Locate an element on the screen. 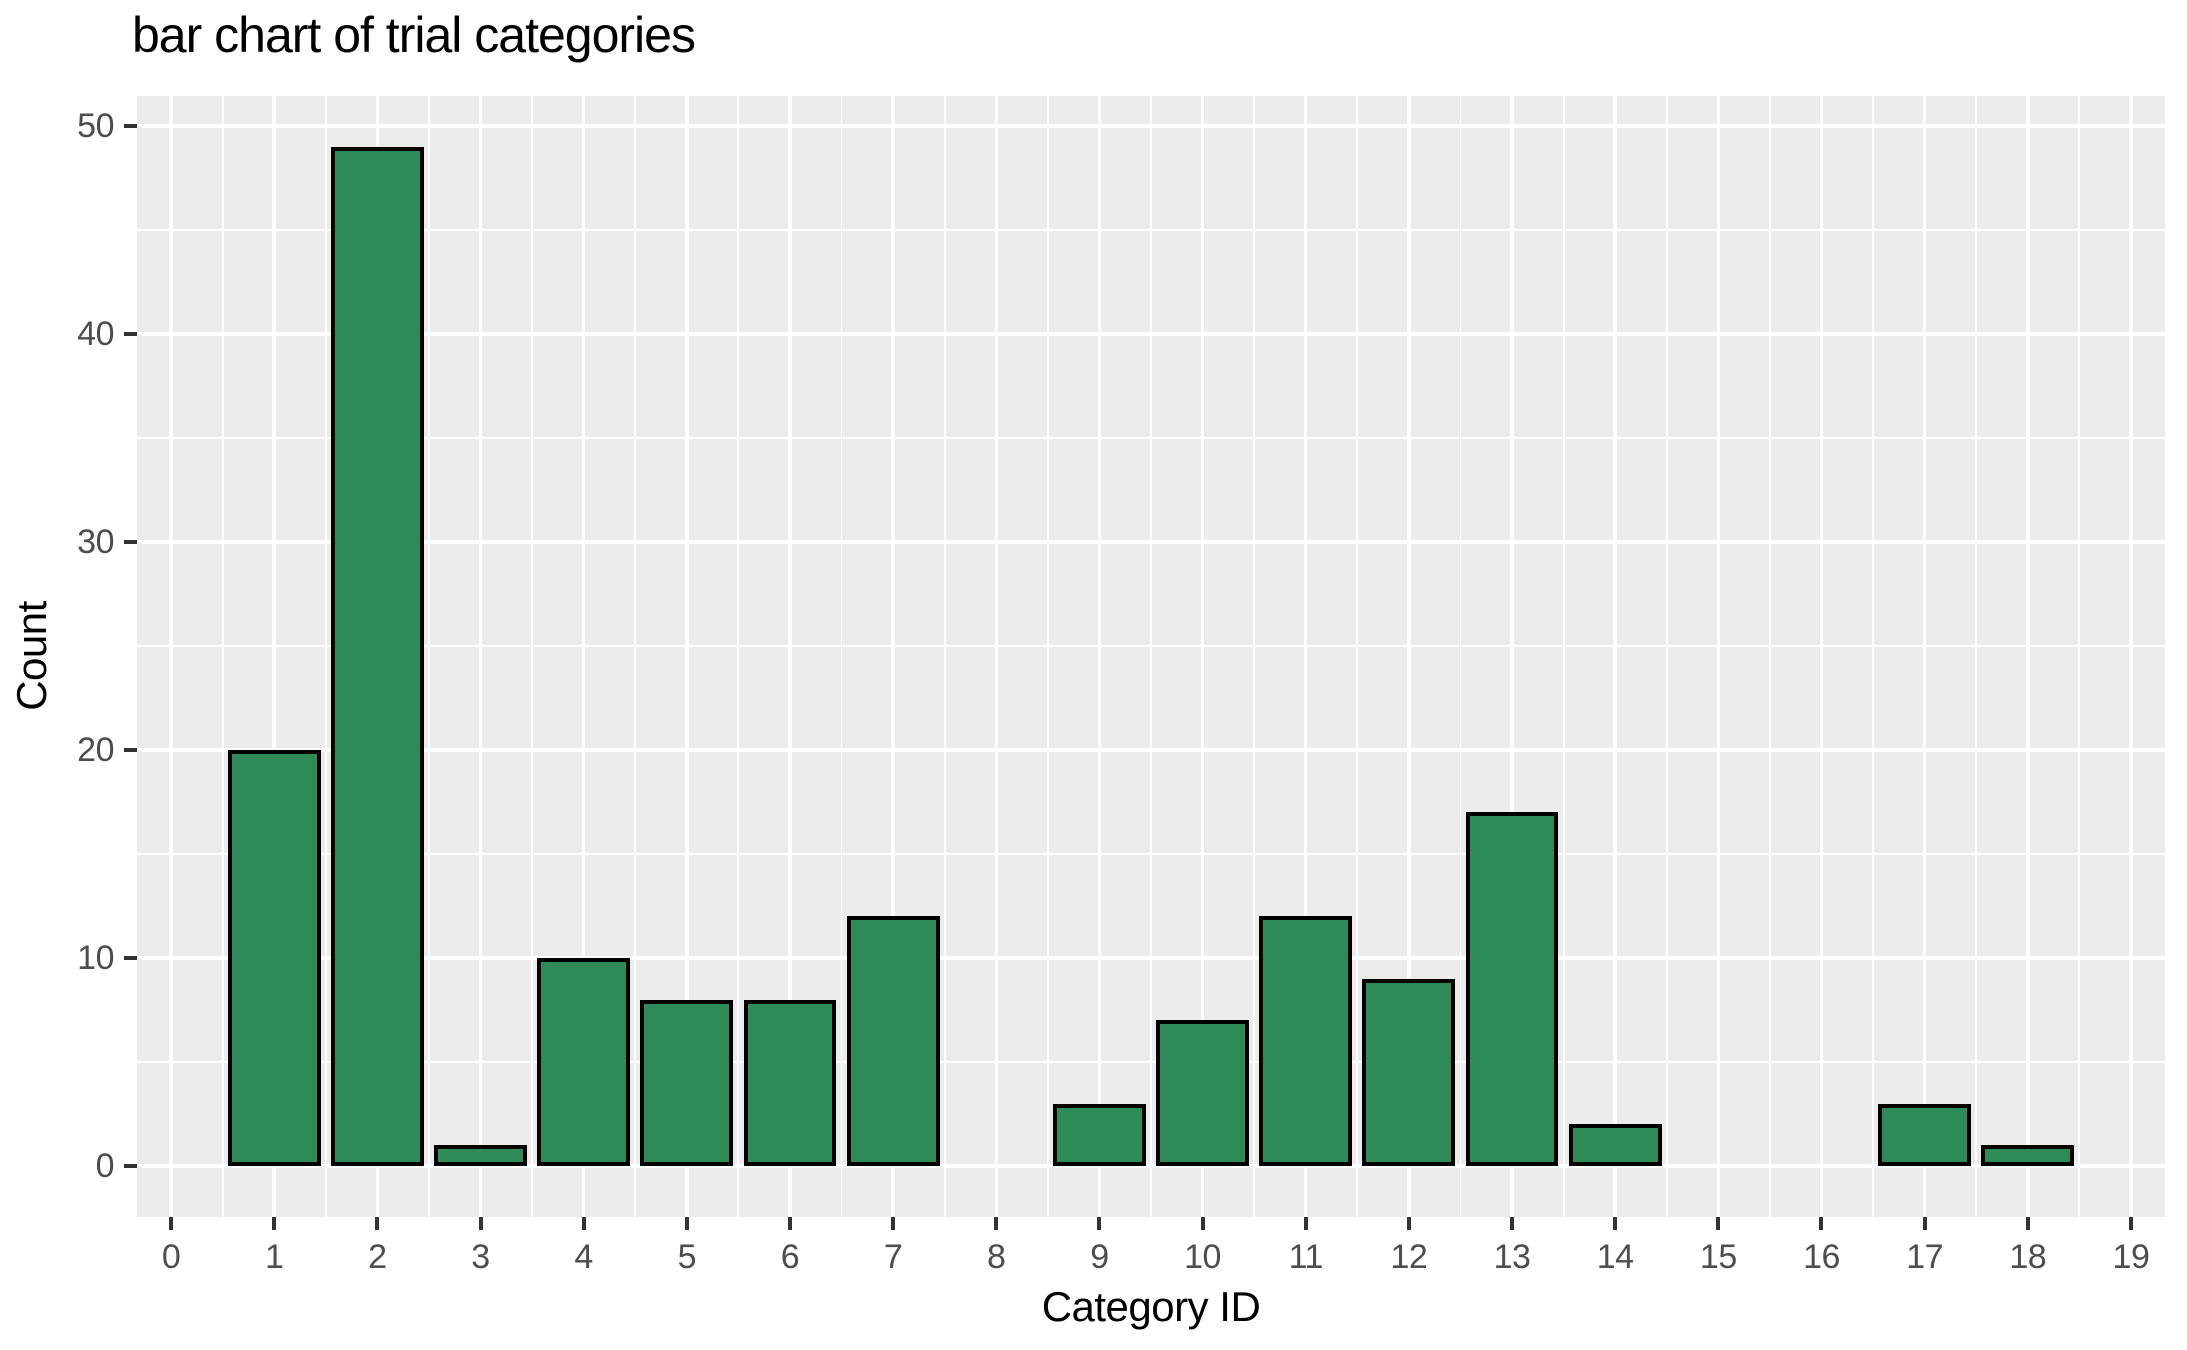  x-tick-label: 16 is located at coordinates (1821, 1257).